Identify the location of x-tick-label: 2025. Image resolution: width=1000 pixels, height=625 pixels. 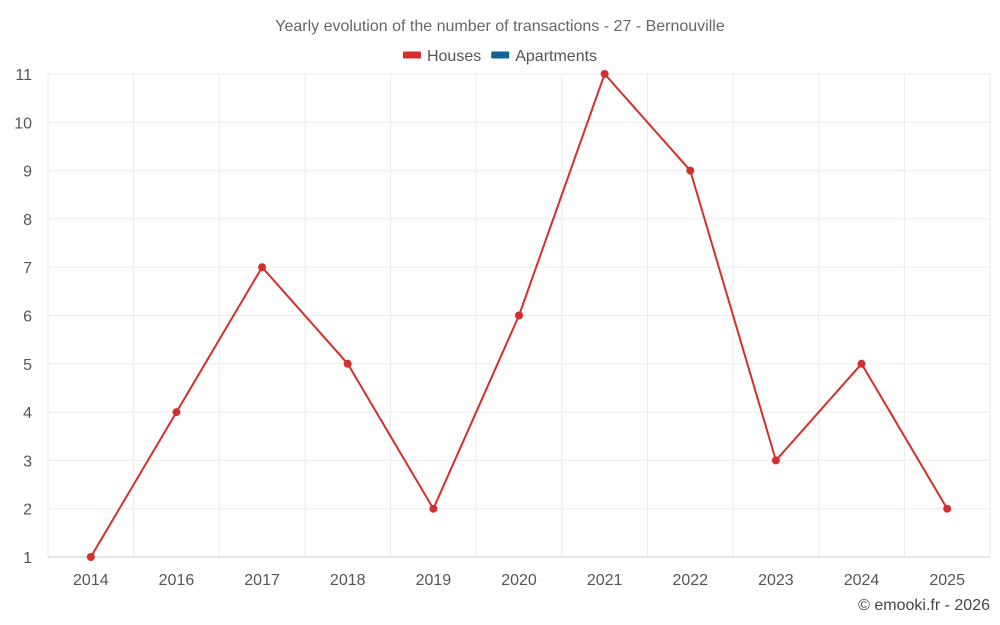
(947, 580).